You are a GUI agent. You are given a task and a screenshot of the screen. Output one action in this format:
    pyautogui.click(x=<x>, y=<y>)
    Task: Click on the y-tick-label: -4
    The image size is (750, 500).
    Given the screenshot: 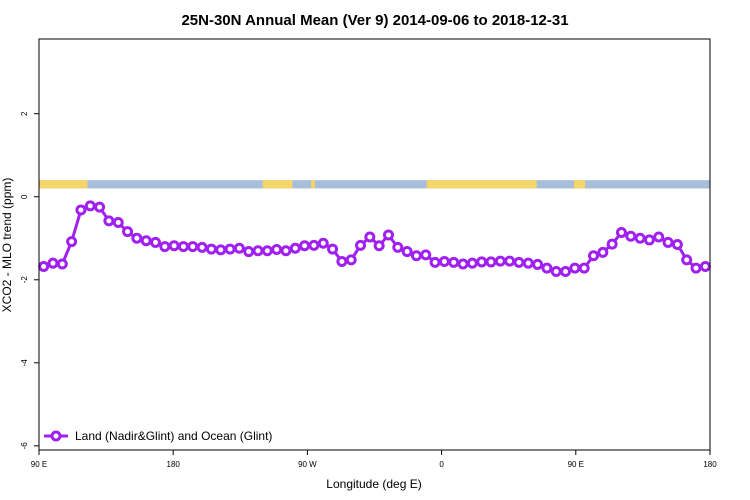 What is the action you would take?
    pyautogui.click(x=24, y=363)
    